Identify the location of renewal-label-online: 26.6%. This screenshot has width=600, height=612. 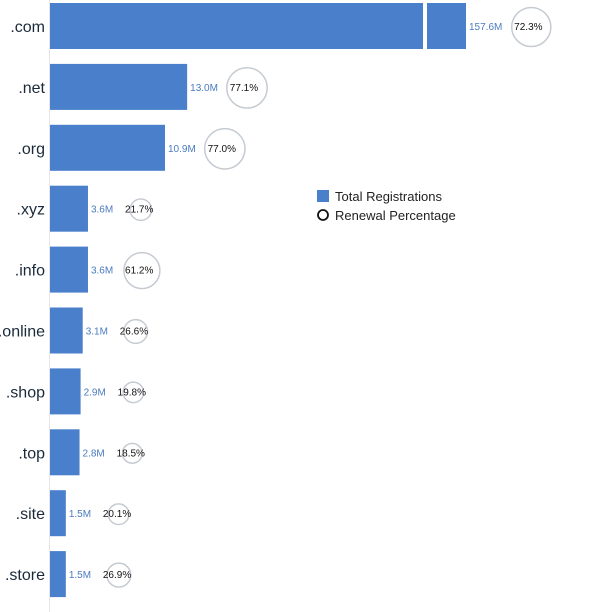
(134, 332).